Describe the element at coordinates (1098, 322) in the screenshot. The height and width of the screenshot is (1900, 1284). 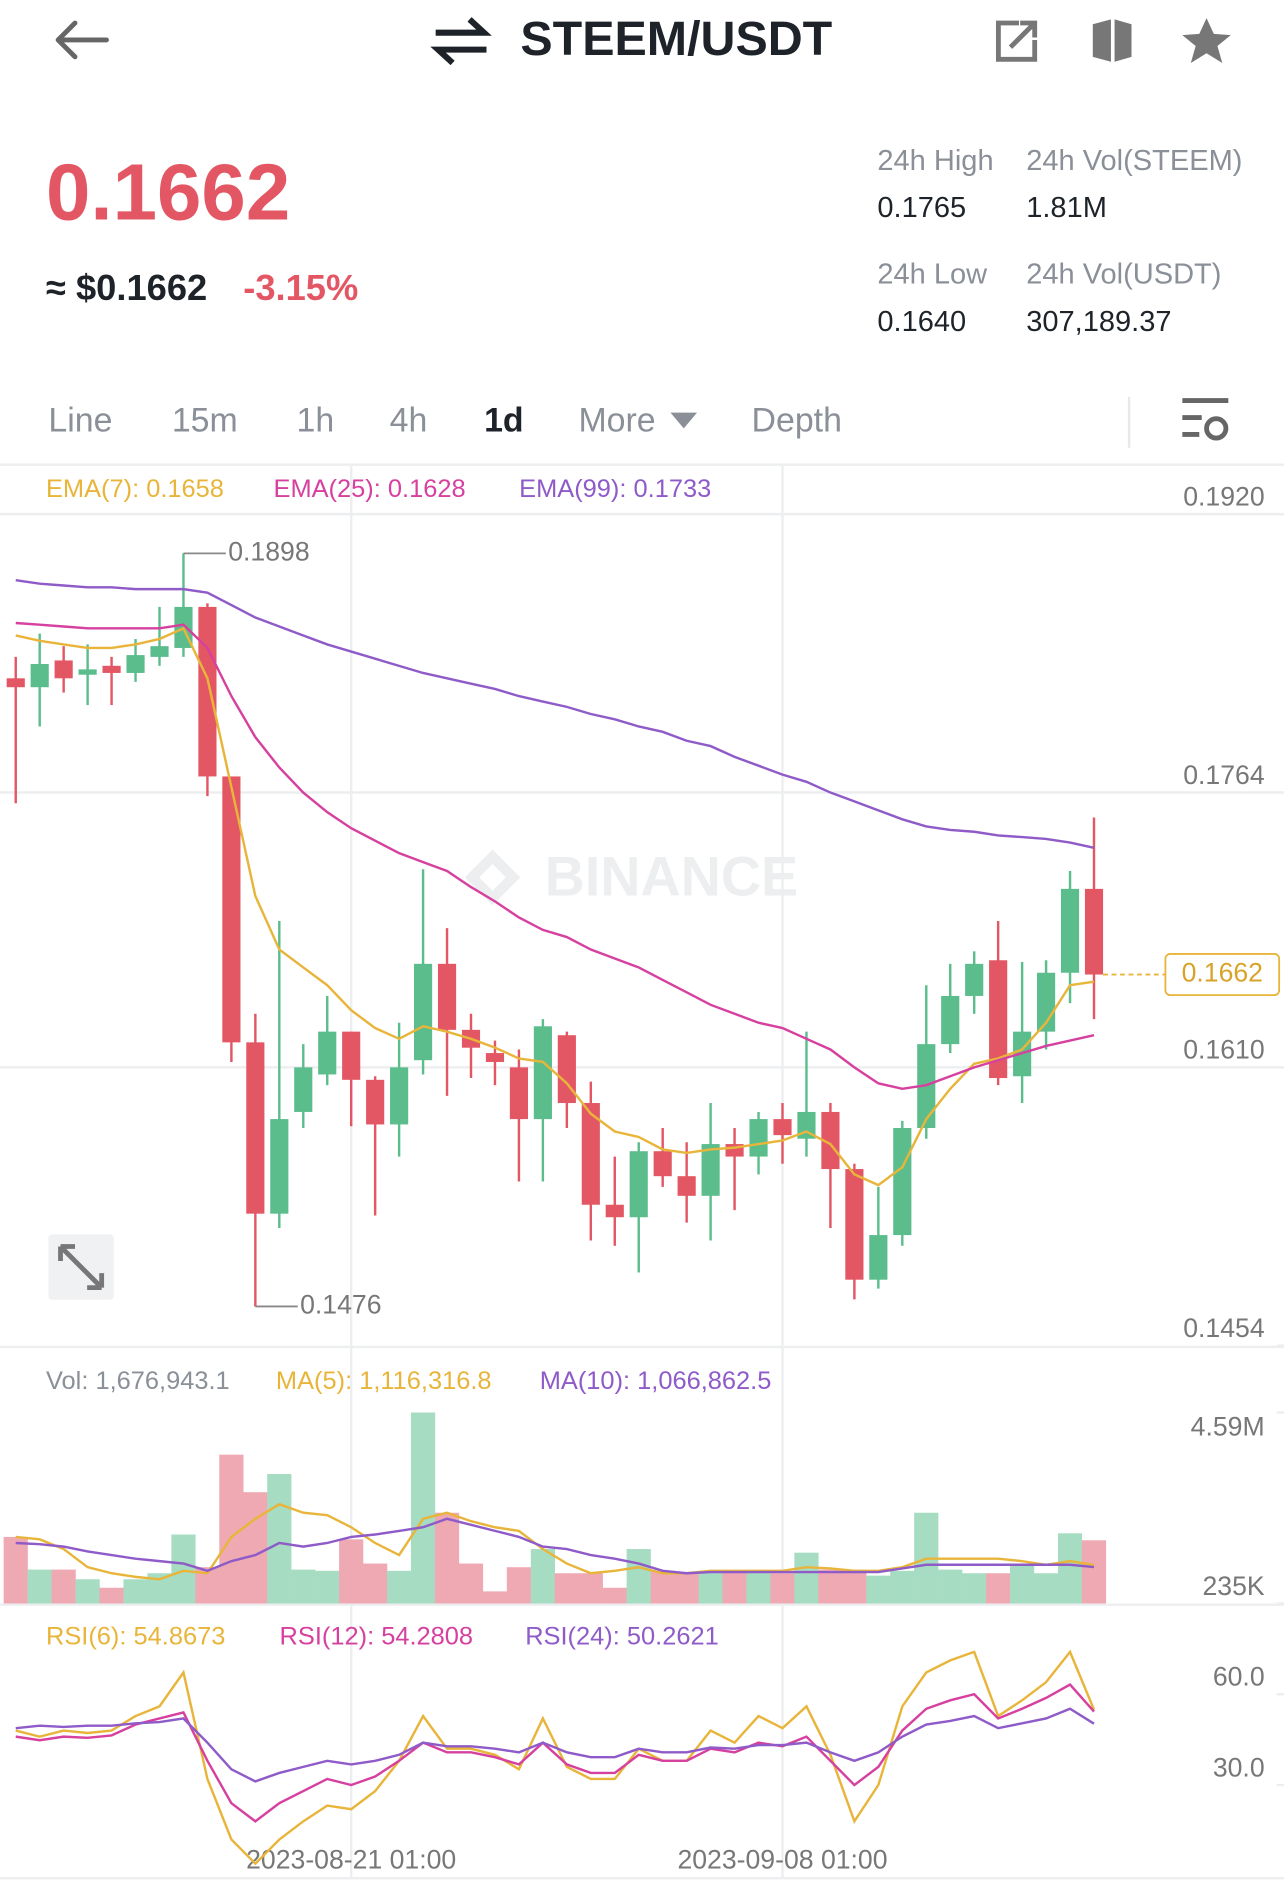
I see `stat-value: 307,189.37` at that location.